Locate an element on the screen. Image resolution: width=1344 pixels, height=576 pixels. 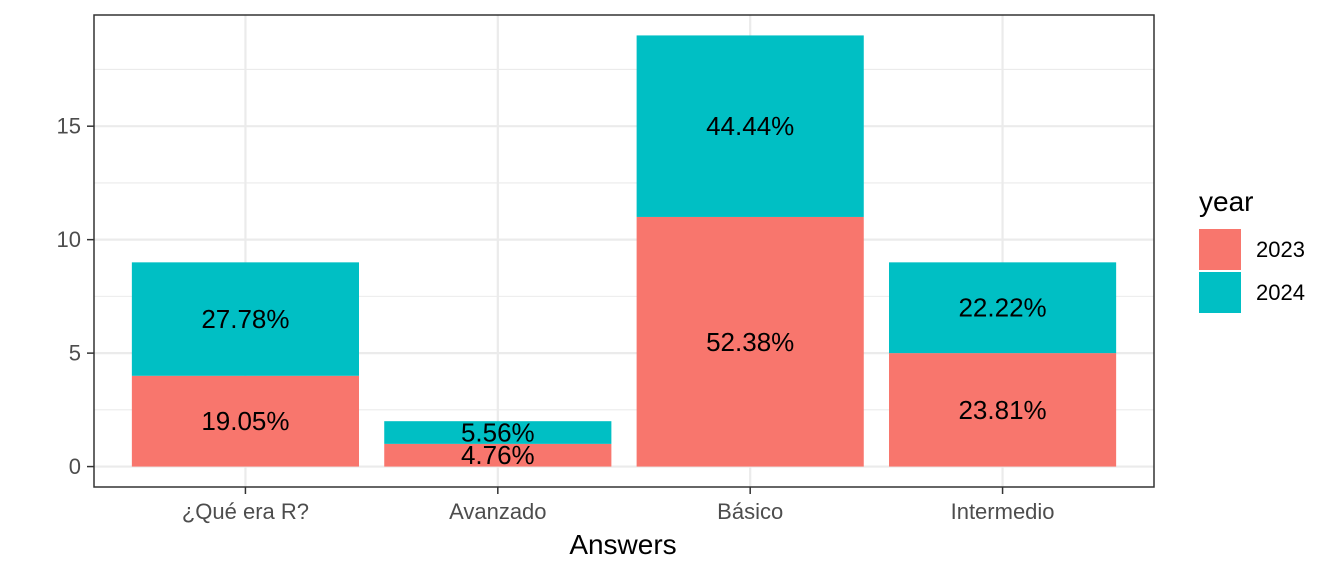
legend-key-2024 is located at coordinates (1220, 292).